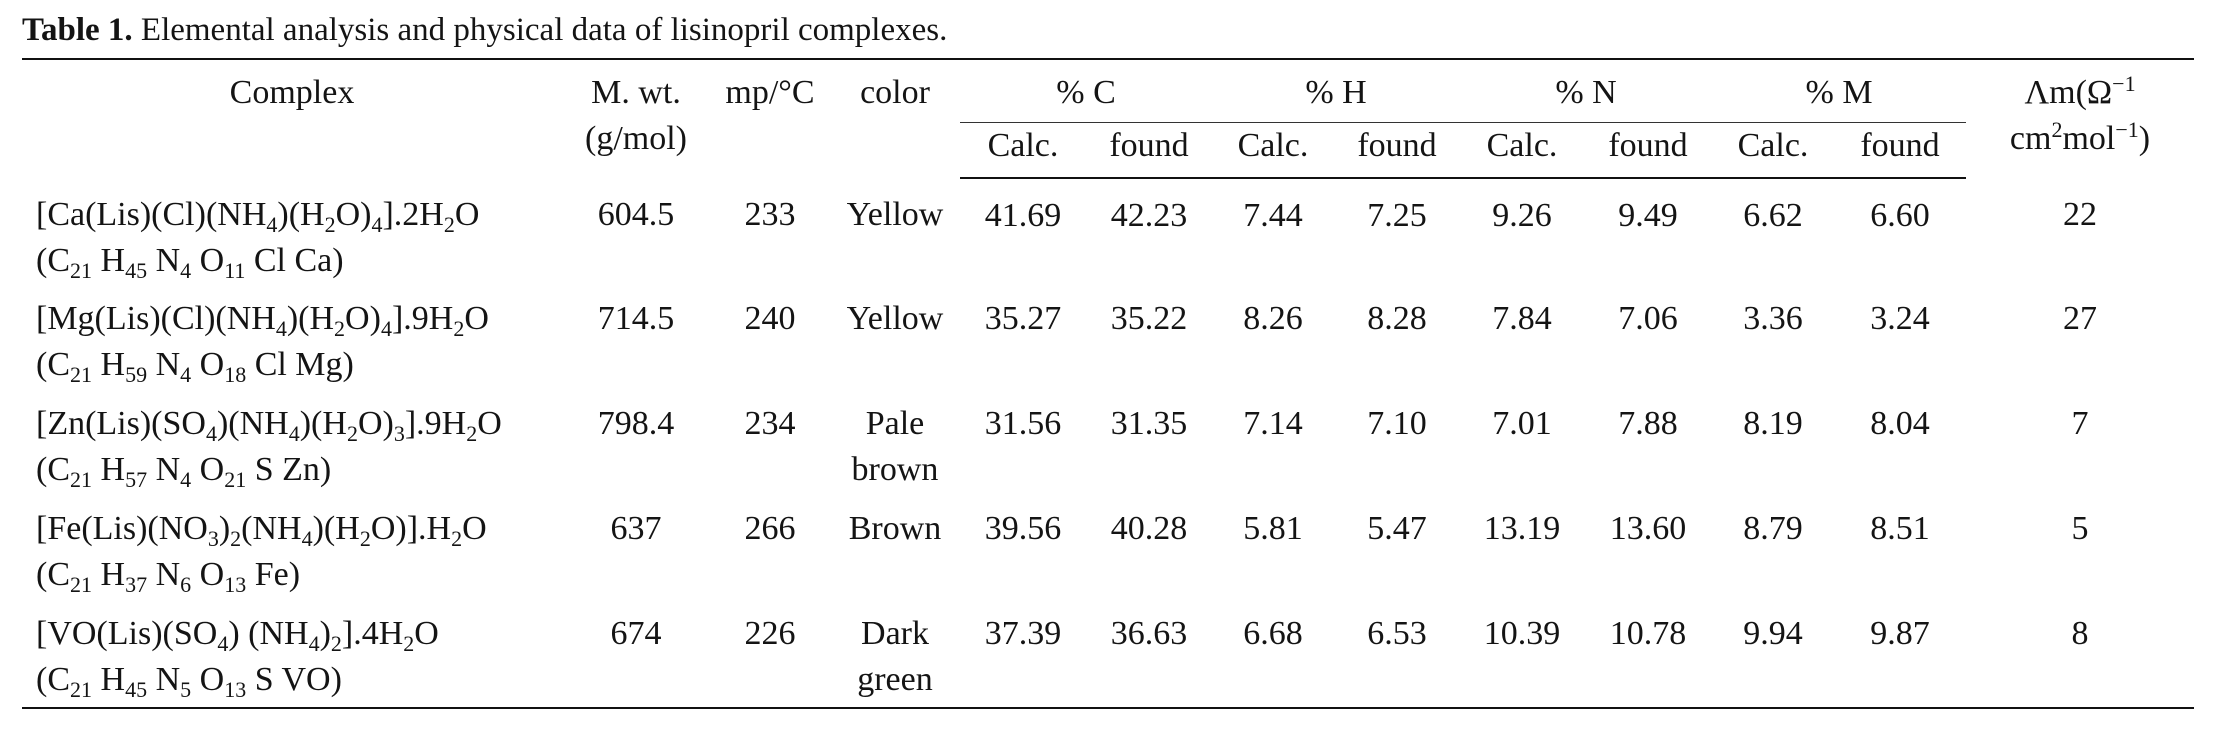  I want to click on cell-m-found: 8.51, so click(1900, 528).